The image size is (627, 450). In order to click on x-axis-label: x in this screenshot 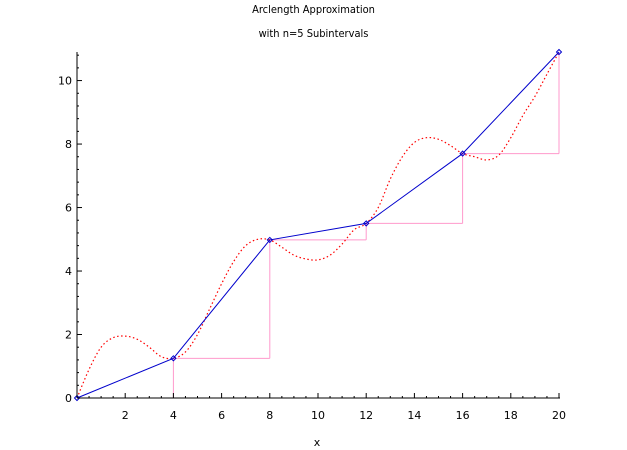, I will do `click(317, 442)`.